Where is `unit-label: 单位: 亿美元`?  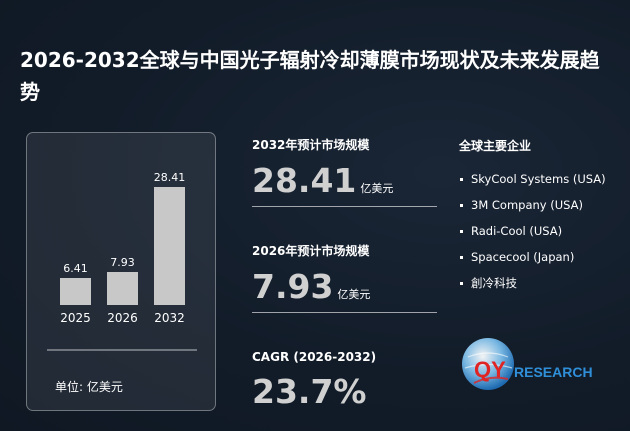
unit-label: 单位: 亿美元 is located at coordinates (89, 387).